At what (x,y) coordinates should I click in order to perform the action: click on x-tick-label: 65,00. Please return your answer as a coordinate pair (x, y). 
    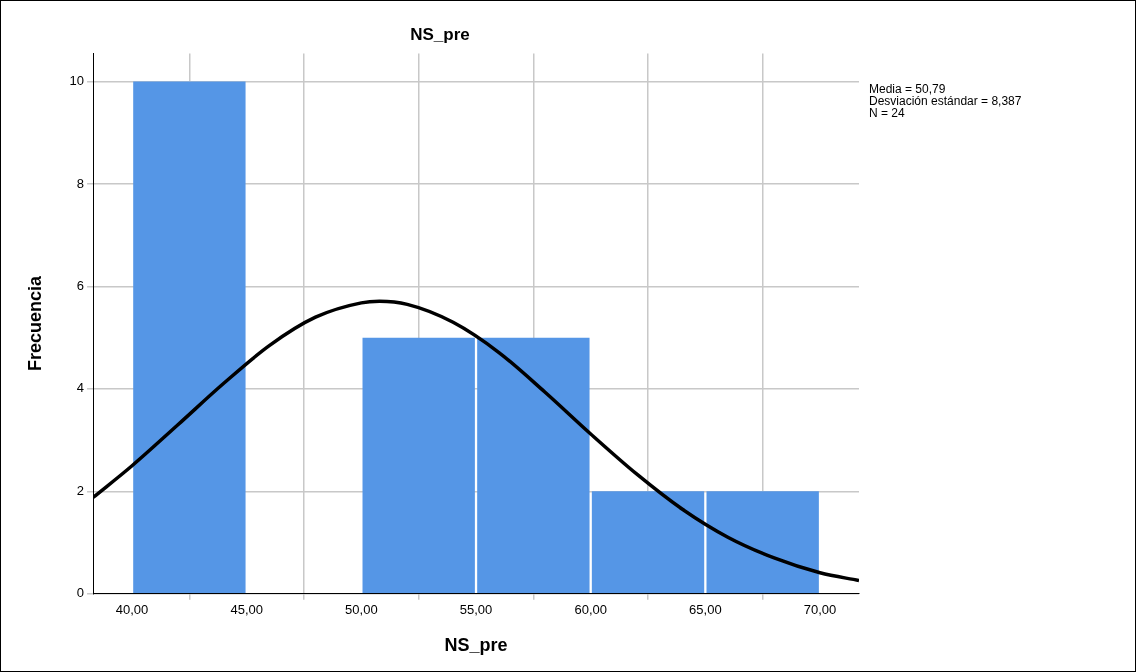
    Looking at the image, I should click on (705, 610).